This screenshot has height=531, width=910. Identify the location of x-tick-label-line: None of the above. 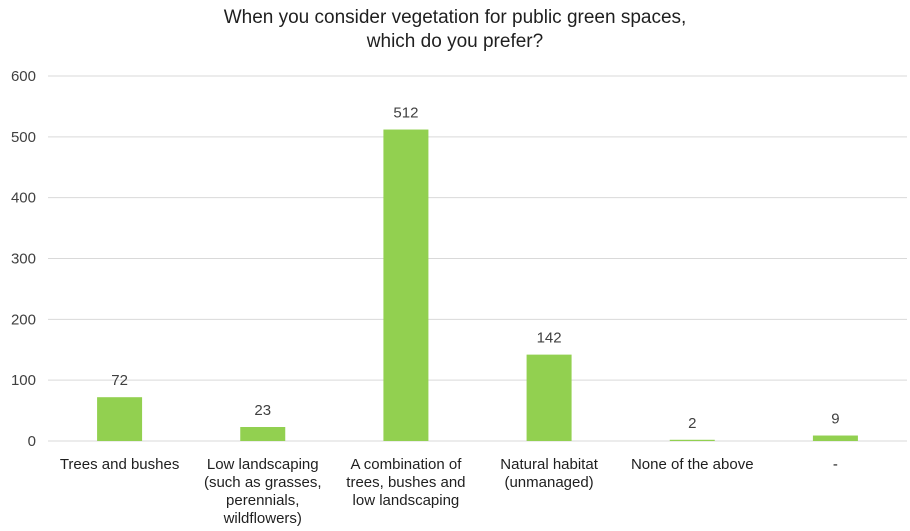
(692, 464).